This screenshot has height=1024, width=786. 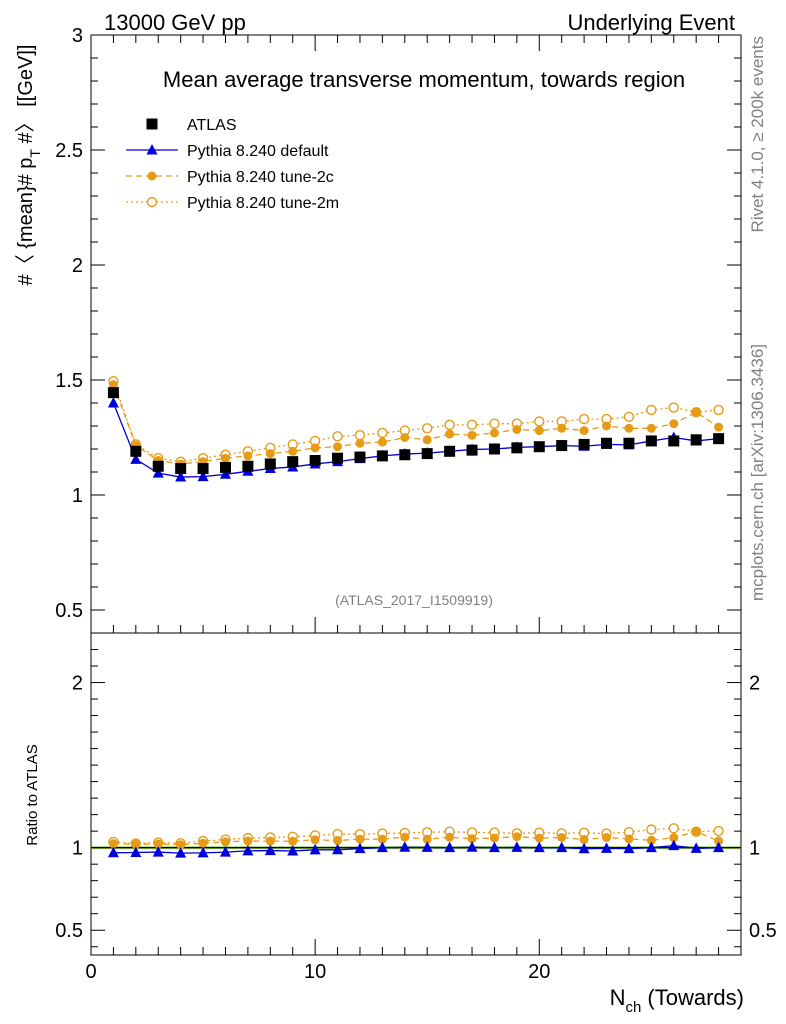 I want to click on legend-marker-atlas, so click(x=152, y=124).